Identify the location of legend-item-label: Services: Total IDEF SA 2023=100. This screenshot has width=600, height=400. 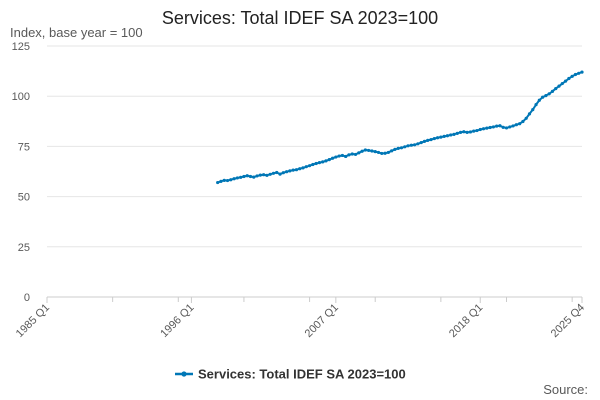
(302, 374).